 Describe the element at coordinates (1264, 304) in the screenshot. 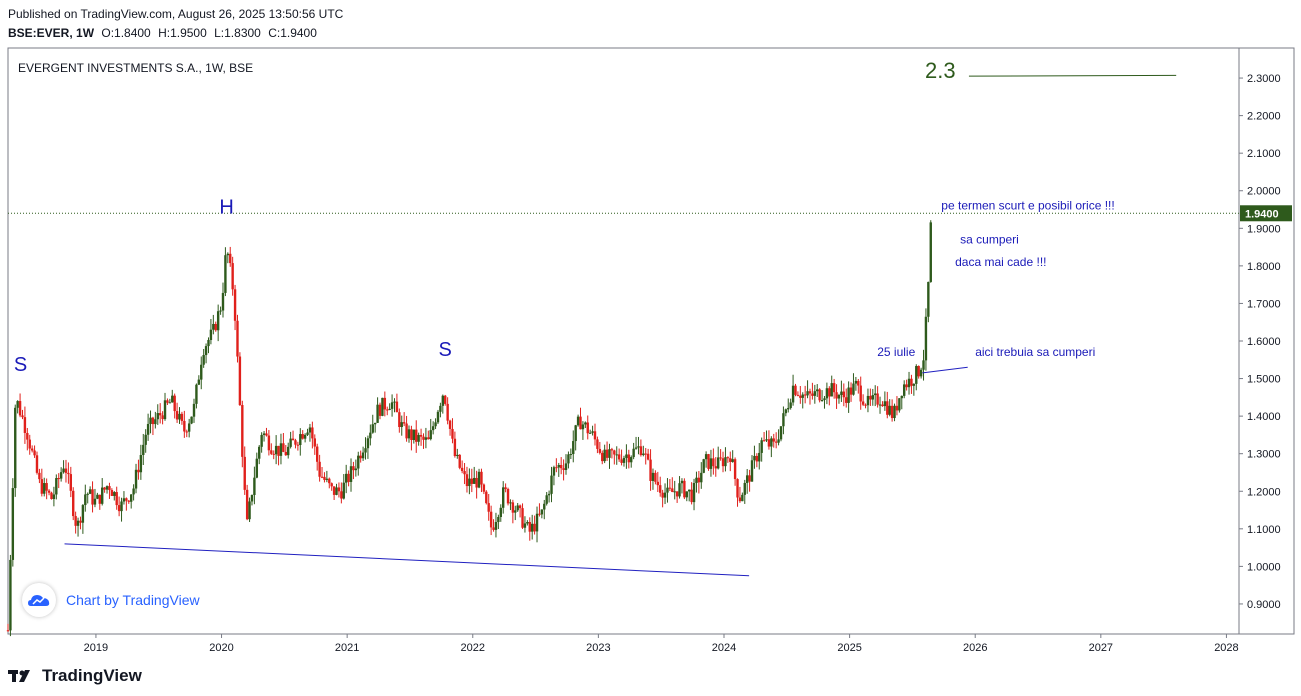

I see `y-tick-label: 1.7000` at that location.